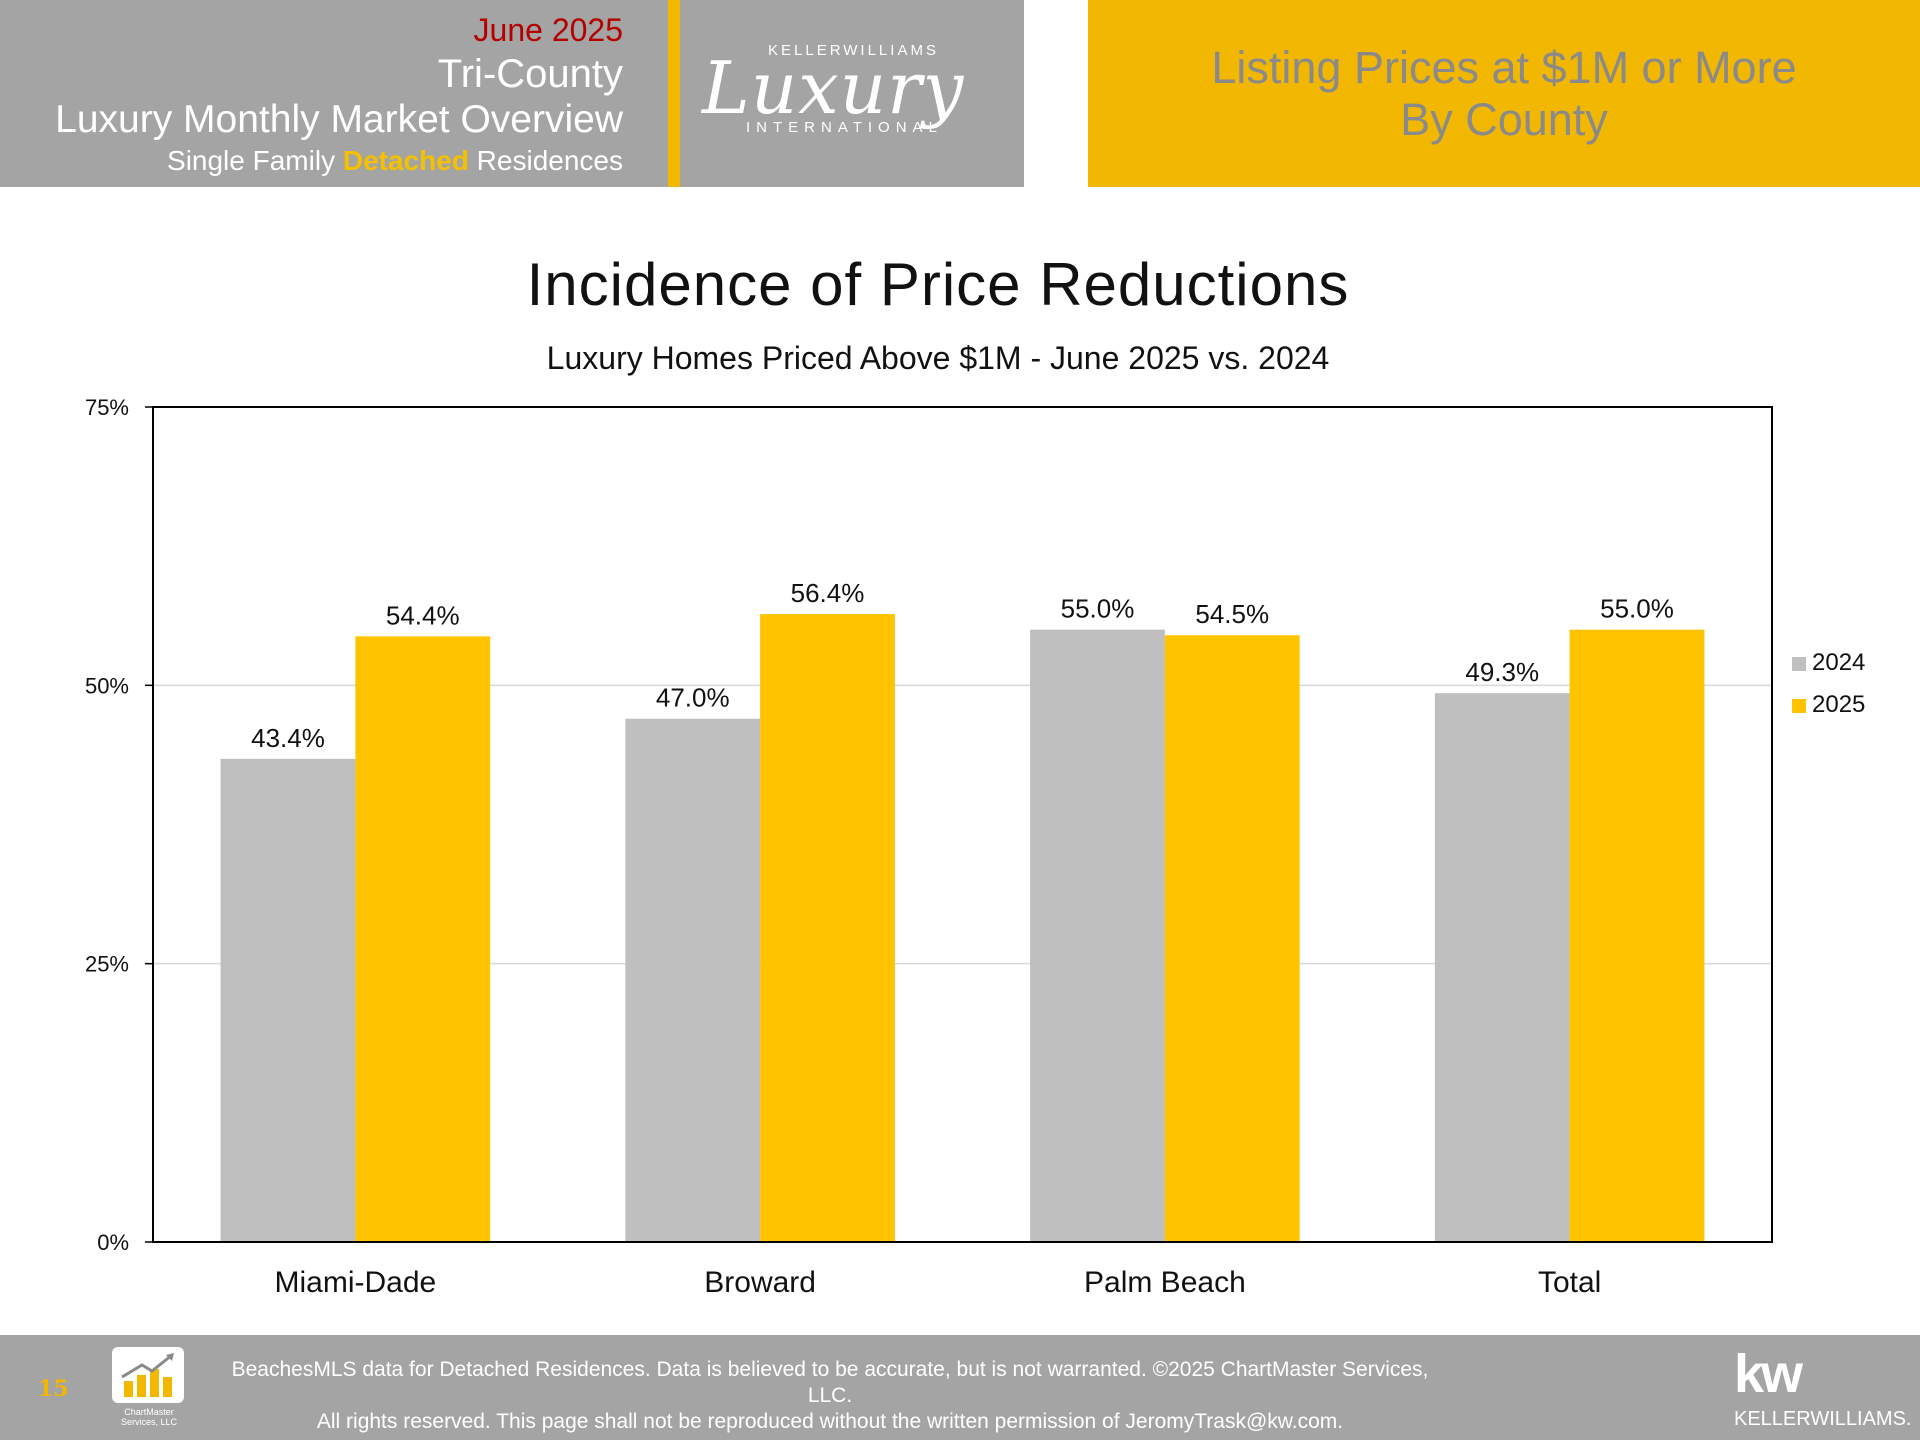  I want to click on data-label: 47.0%, so click(693, 698).